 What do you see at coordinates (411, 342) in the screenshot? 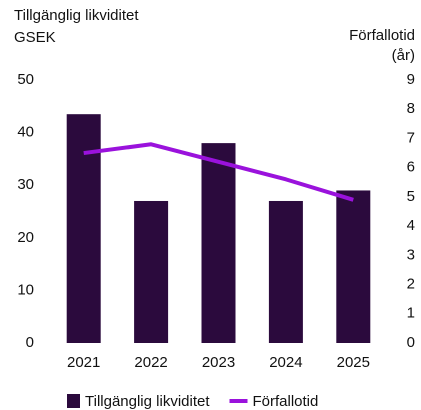
I see `y2-tick-label: 0` at bounding box center [411, 342].